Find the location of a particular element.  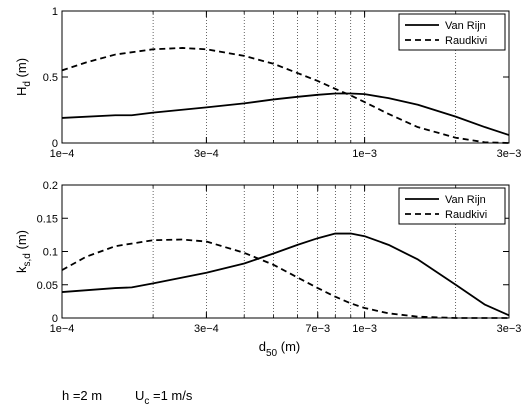

y-tick-label: 0.1 is located at coordinates (50, 253).